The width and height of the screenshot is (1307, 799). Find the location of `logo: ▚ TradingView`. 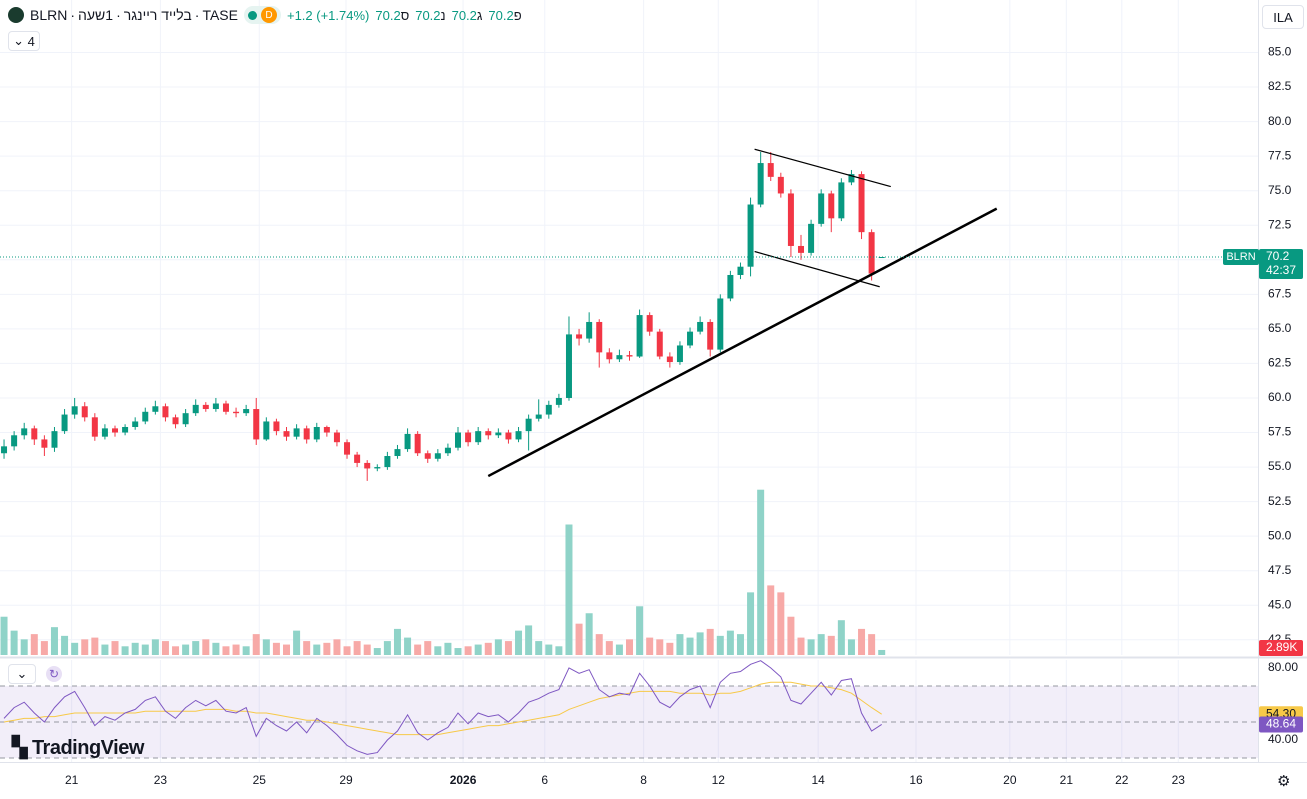

logo: ▚ TradingView is located at coordinates (78, 748).